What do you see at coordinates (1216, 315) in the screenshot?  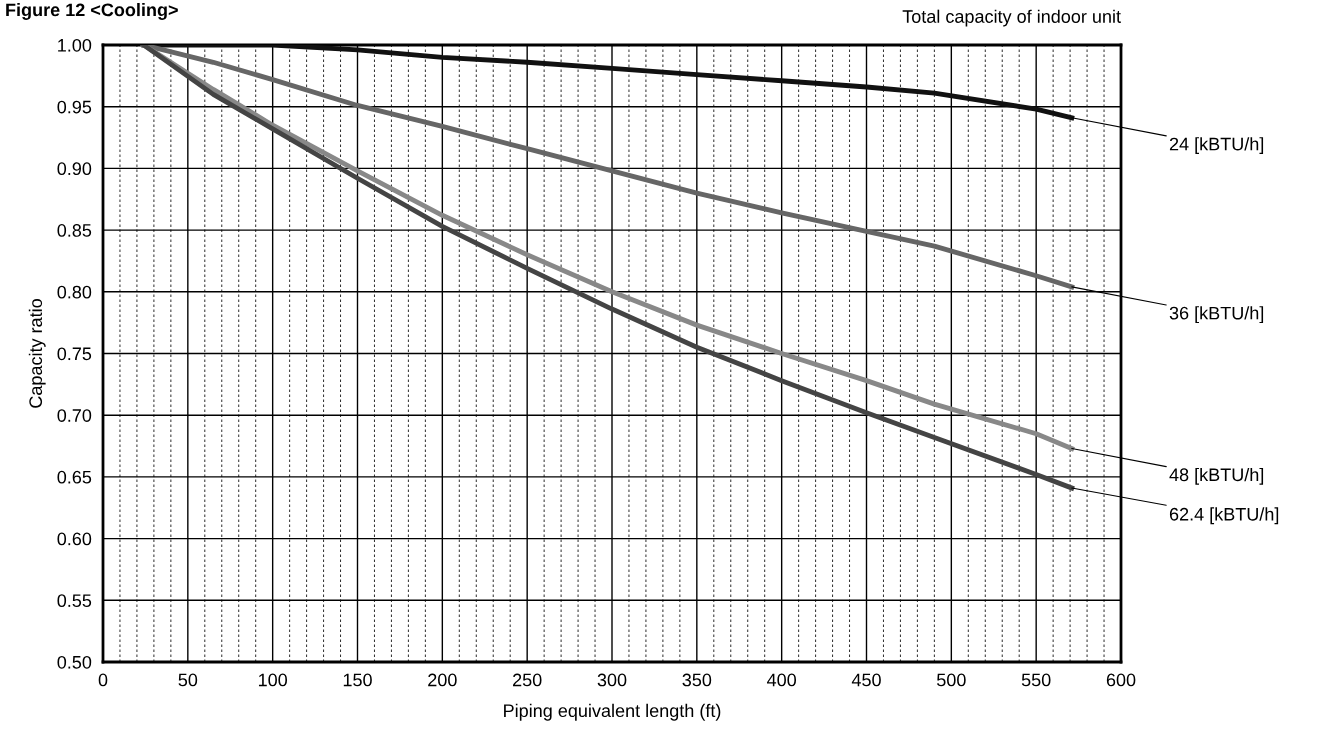 I see `text: 36 [kBTU/h]` at bounding box center [1216, 315].